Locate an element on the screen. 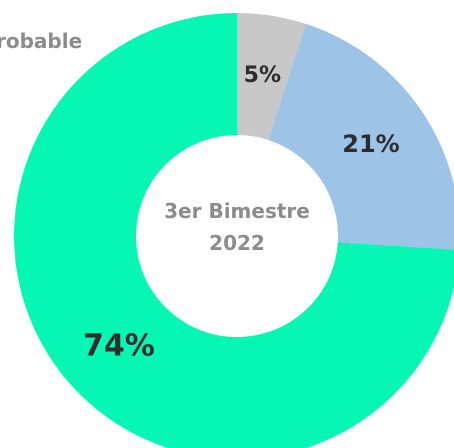 Image resolution: width=454 pixels, height=448 pixels. legend-entry: robable is located at coordinates (41, 41).